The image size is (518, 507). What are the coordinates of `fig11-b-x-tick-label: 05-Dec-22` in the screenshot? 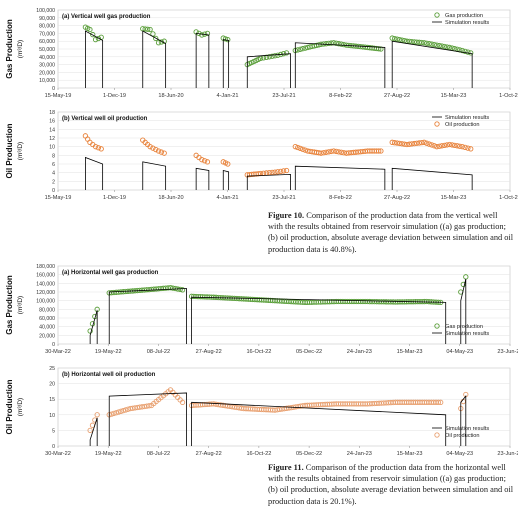 It's located at (309, 454).